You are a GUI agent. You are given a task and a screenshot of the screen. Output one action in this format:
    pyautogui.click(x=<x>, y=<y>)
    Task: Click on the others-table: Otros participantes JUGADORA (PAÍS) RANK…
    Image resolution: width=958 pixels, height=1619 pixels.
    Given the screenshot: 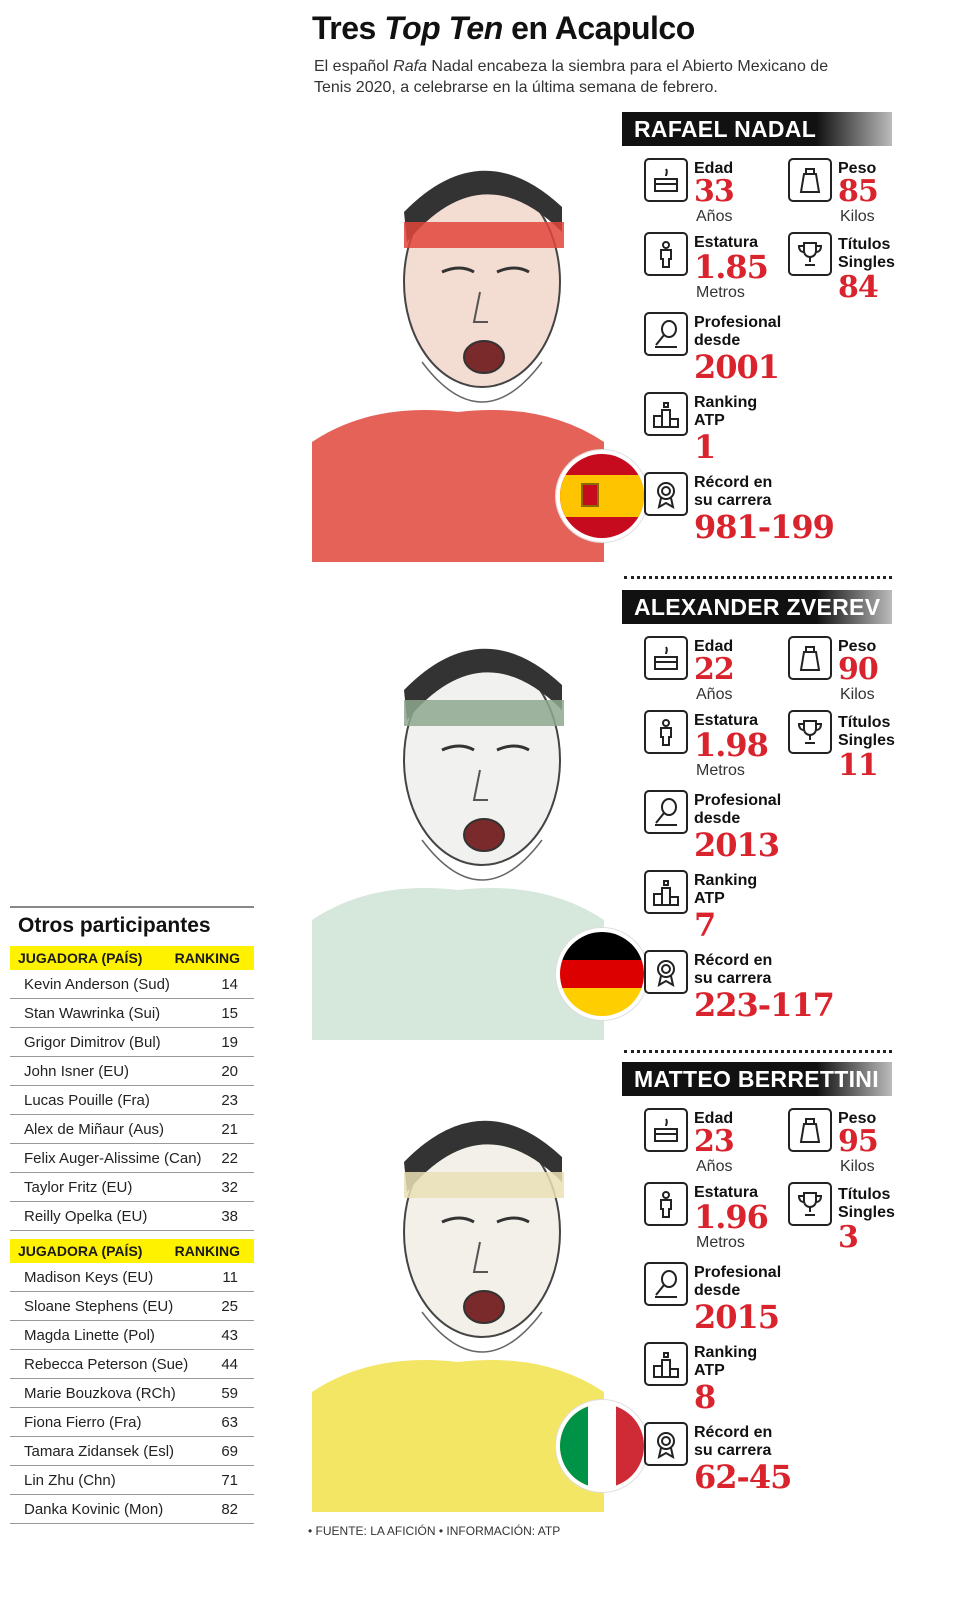 What is the action you would take?
    pyautogui.click(x=132, y=1215)
    